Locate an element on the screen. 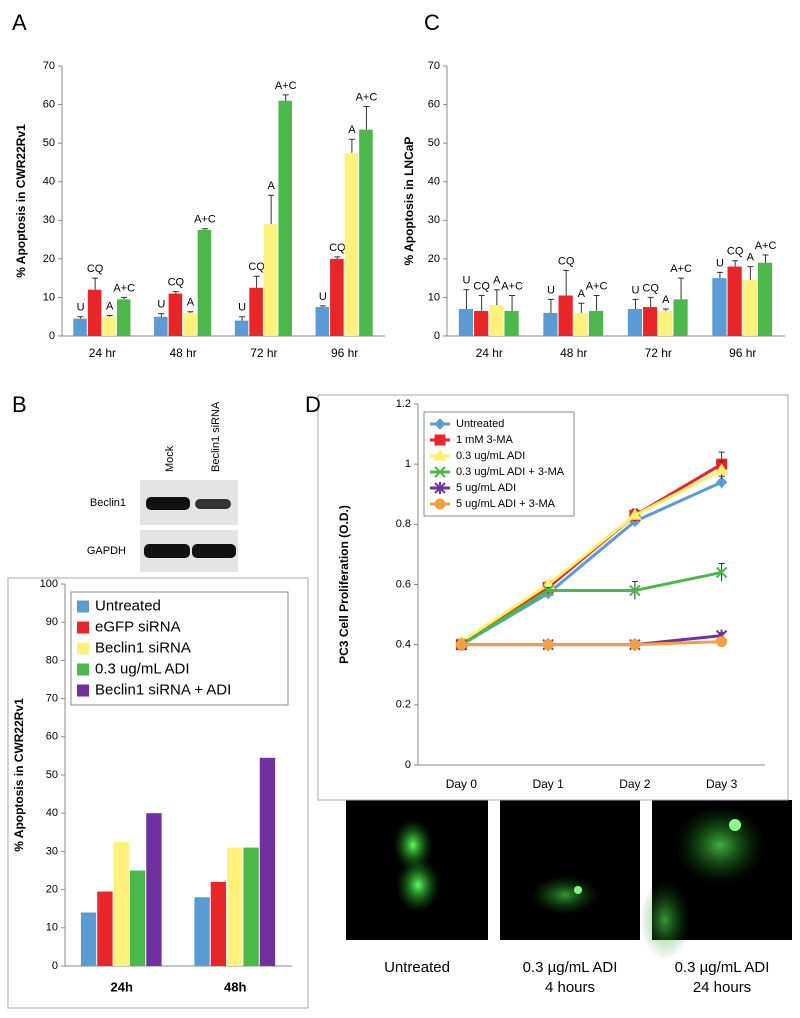 The height and width of the screenshot is (1018, 800). y-tick-label: 1 is located at coordinates (408, 464).